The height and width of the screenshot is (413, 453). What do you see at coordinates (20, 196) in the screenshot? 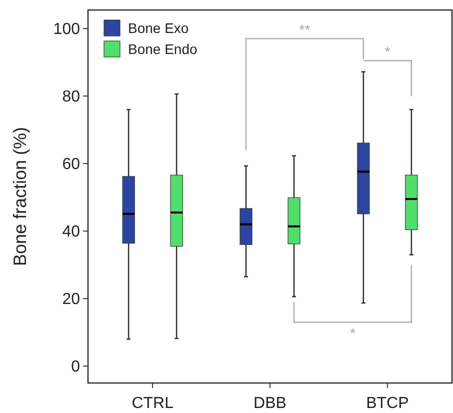
I see `y-axis-title: Bone fraction (%)` at bounding box center [20, 196].